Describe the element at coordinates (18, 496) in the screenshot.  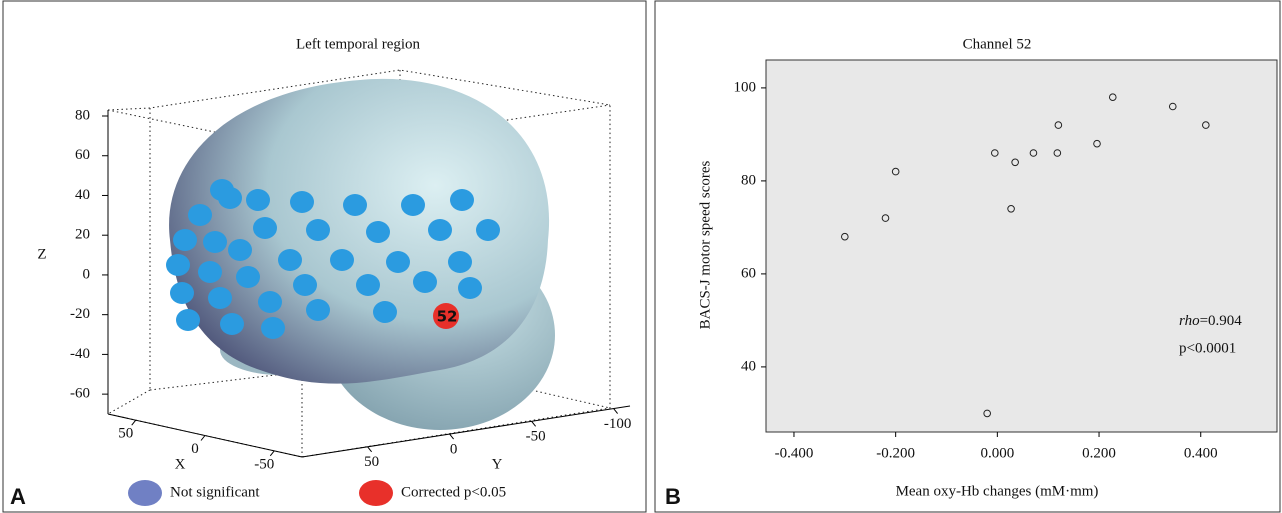
I see `panel-label: A` at that location.